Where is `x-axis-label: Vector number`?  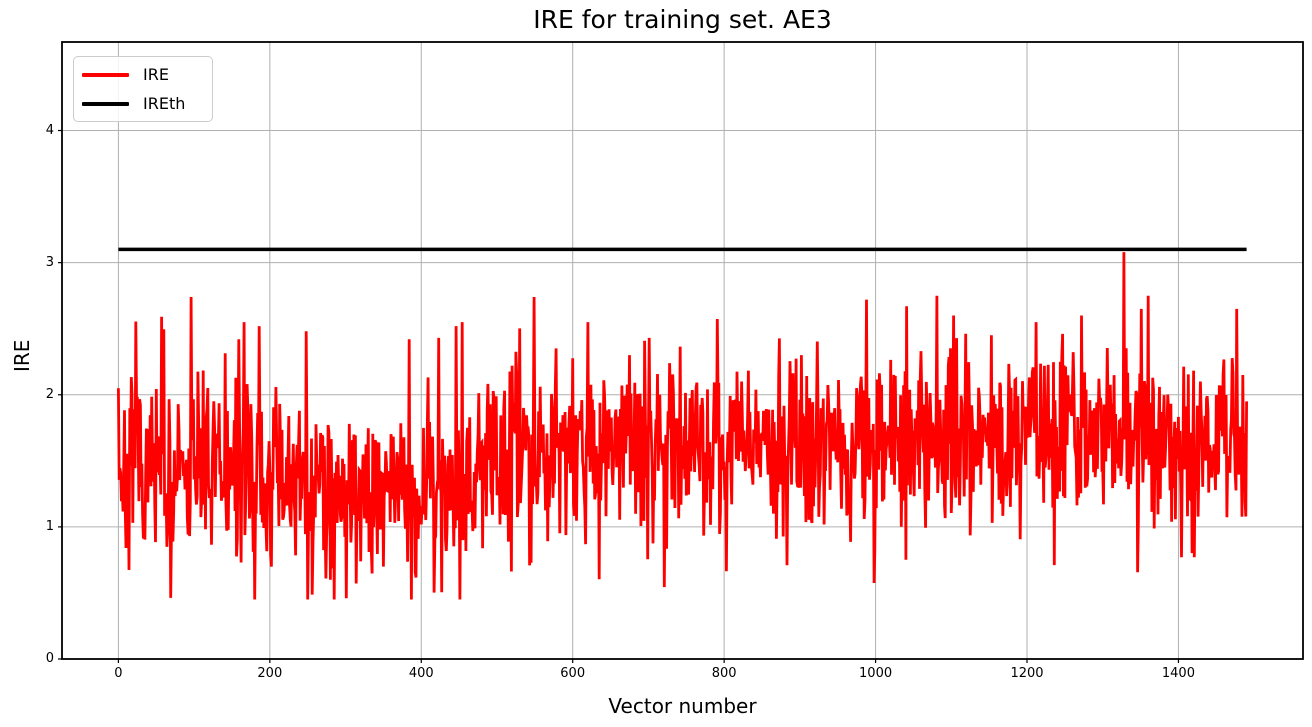
x-axis-label: Vector number is located at coordinates (682, 706).